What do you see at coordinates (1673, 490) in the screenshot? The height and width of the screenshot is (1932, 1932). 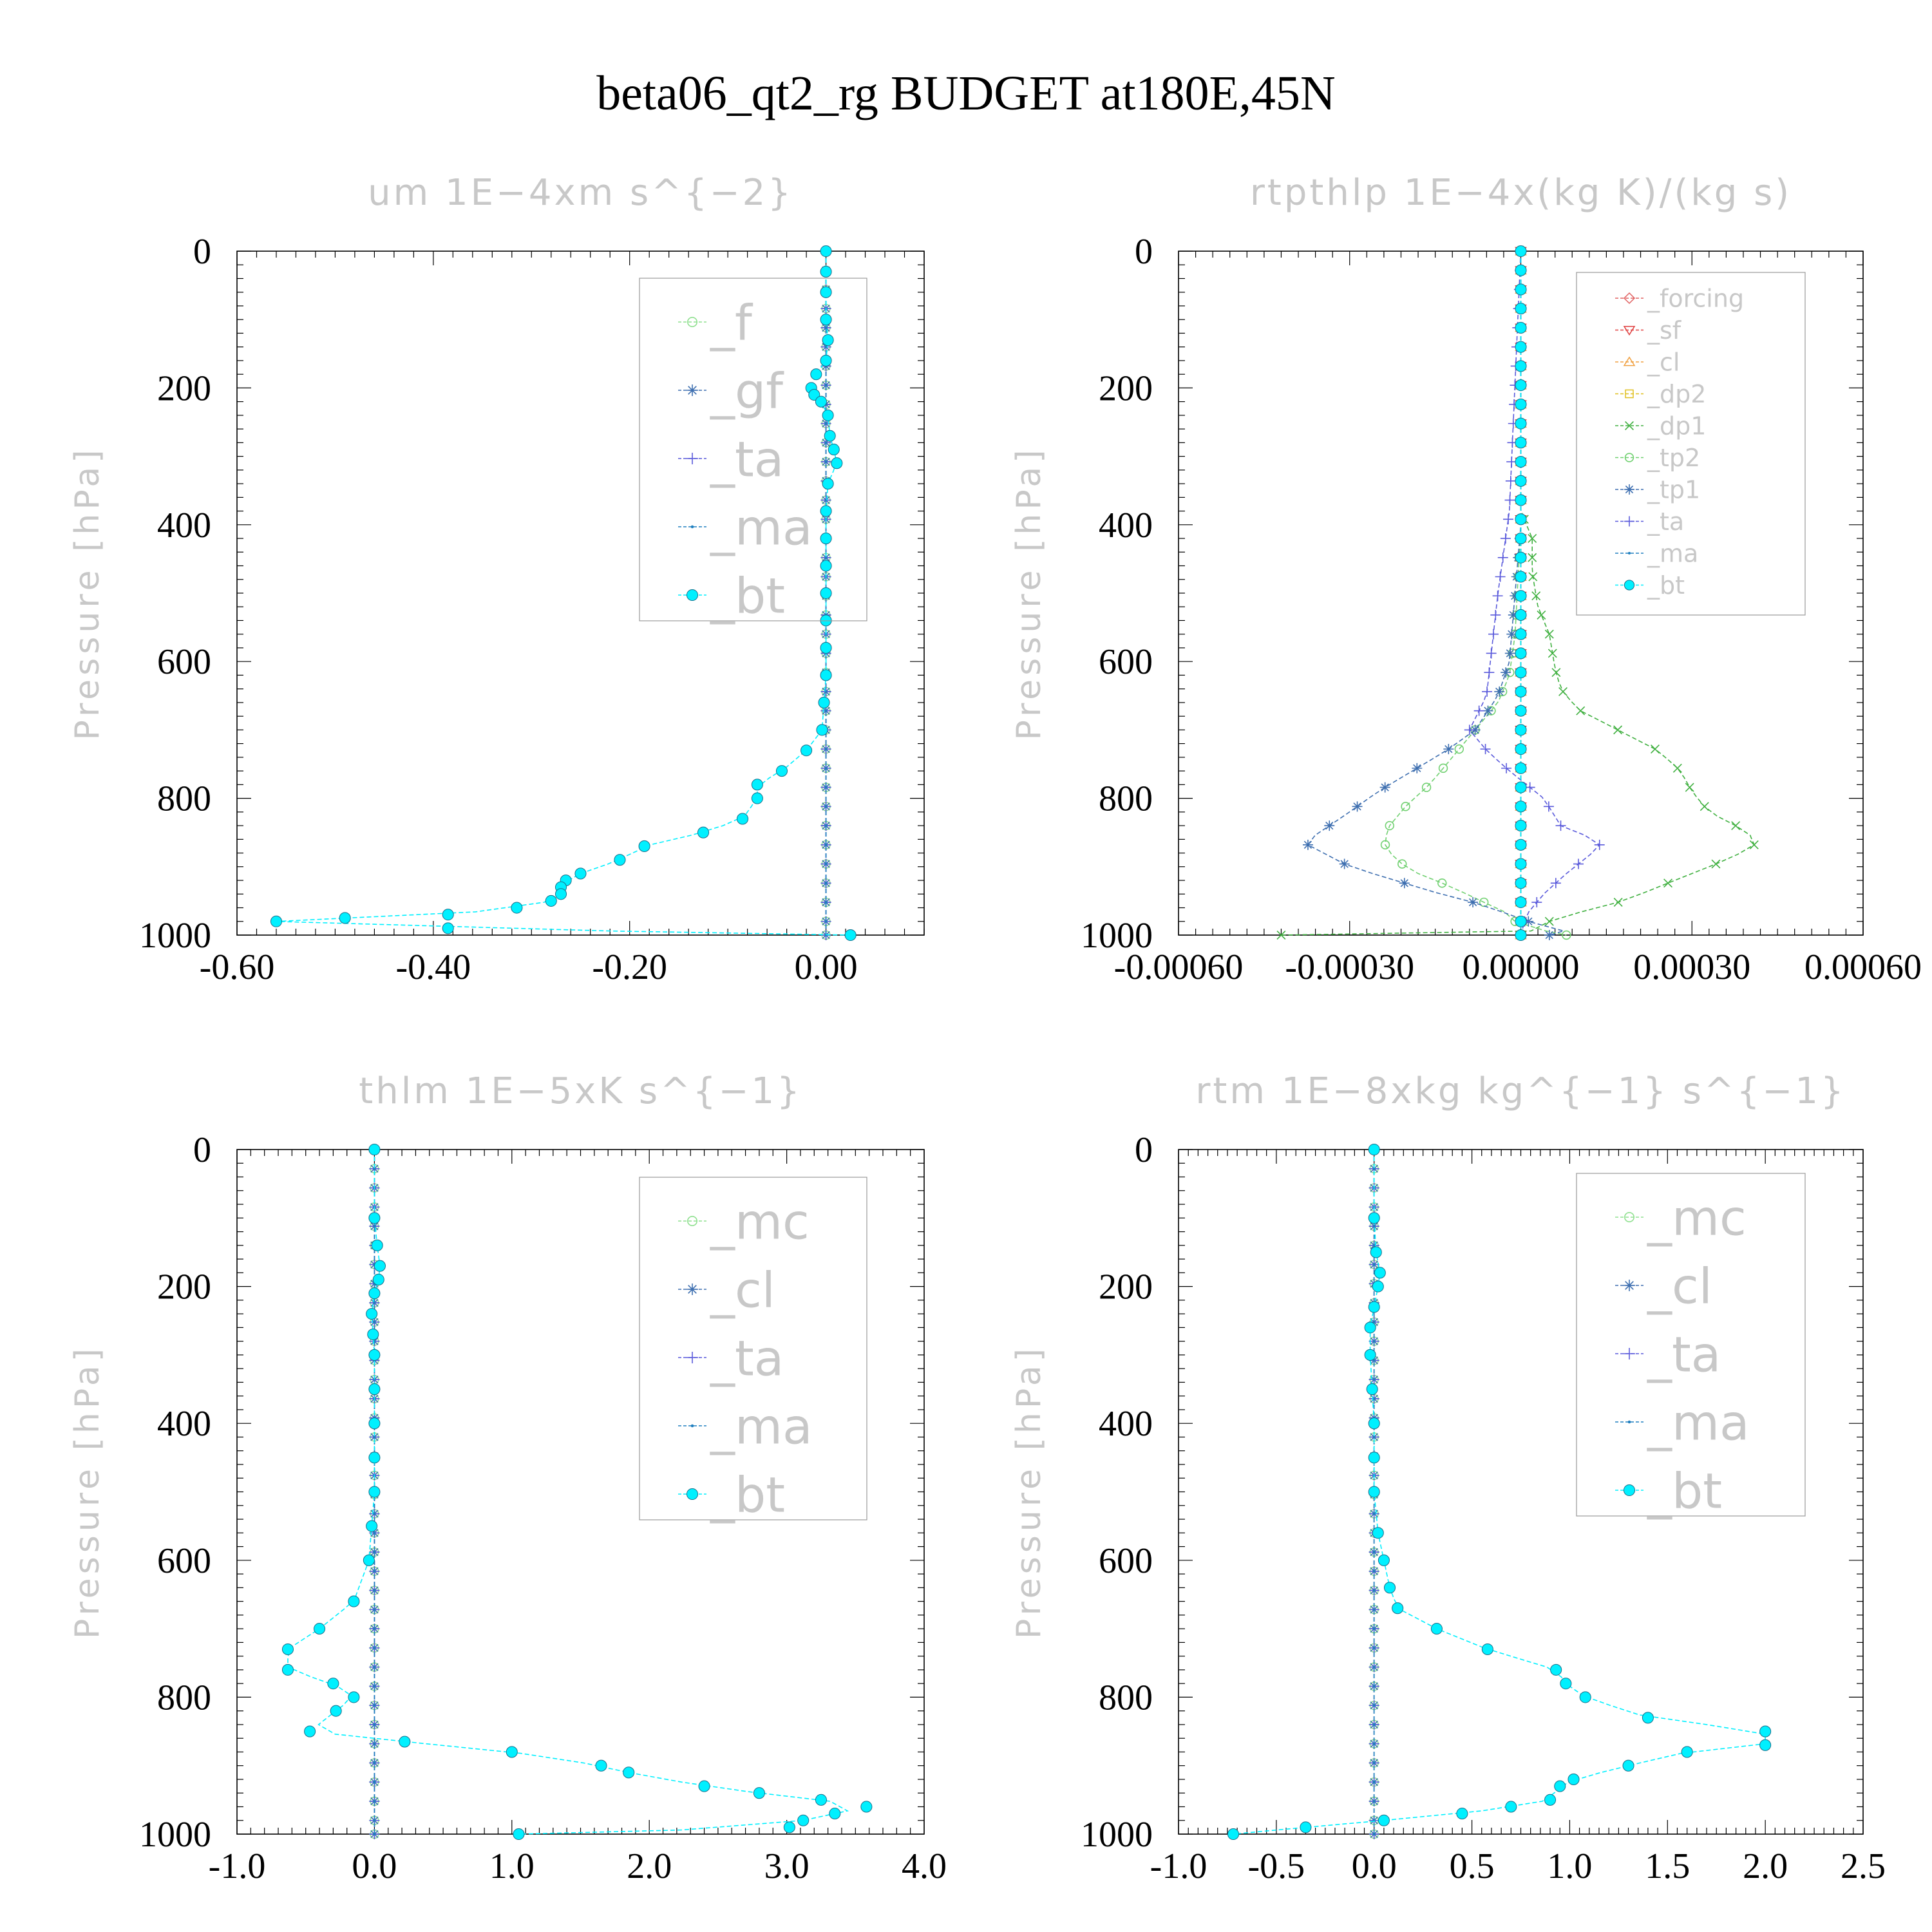 I see `legend-label: _tp1` at bounding box center [1673, 490].